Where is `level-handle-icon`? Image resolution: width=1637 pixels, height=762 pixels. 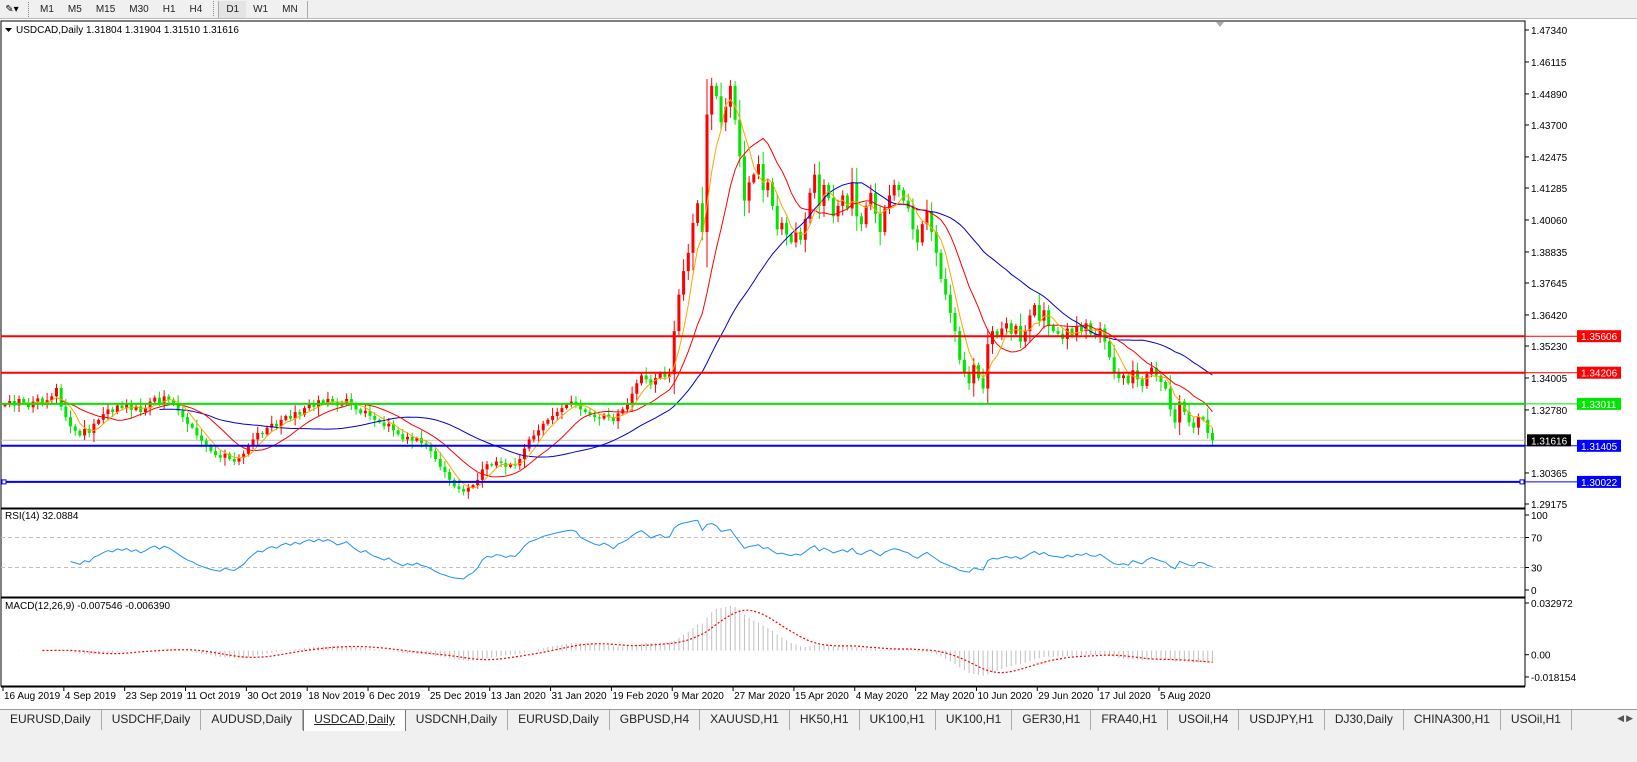 level-handle-icon is located at coordinates (4, 482).